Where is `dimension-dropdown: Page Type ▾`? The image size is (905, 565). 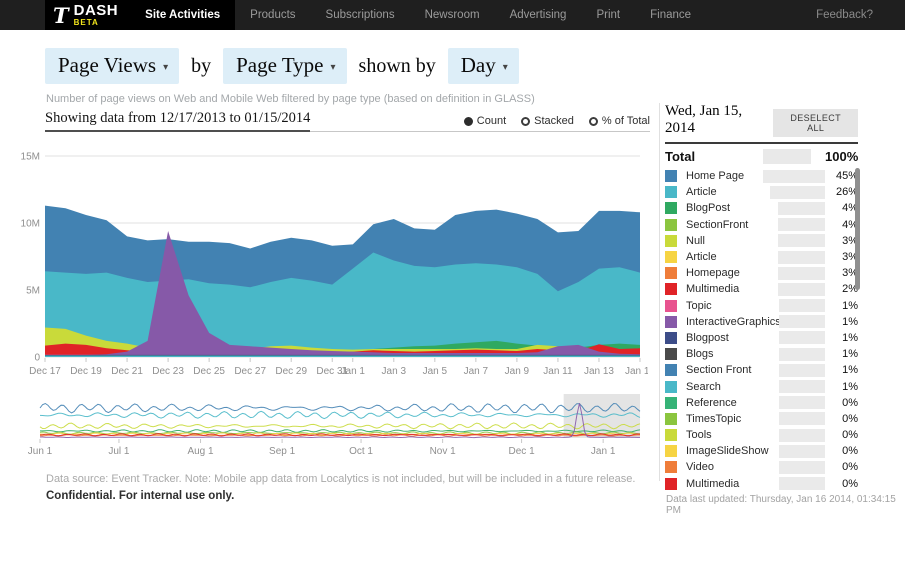
dimension-dropdown: Page Type ▾ is located at coordinates (285, 66).